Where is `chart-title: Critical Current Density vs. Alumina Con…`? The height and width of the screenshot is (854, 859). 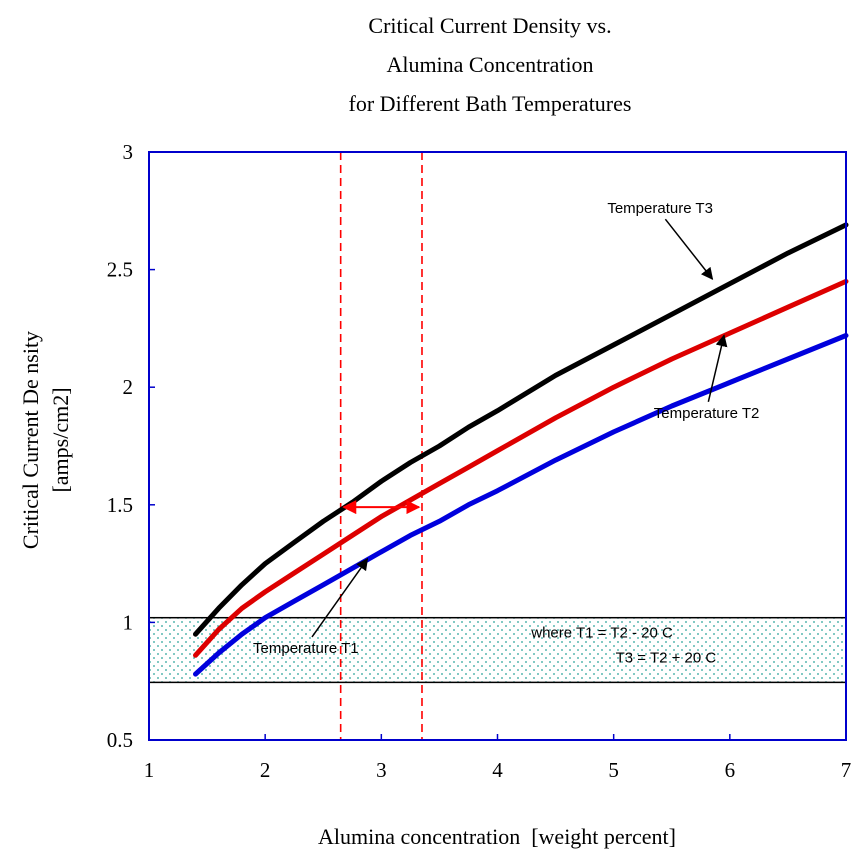
chart-title: Critical Current Density vs. Alumina Con… is located at coordinates (490, 64).